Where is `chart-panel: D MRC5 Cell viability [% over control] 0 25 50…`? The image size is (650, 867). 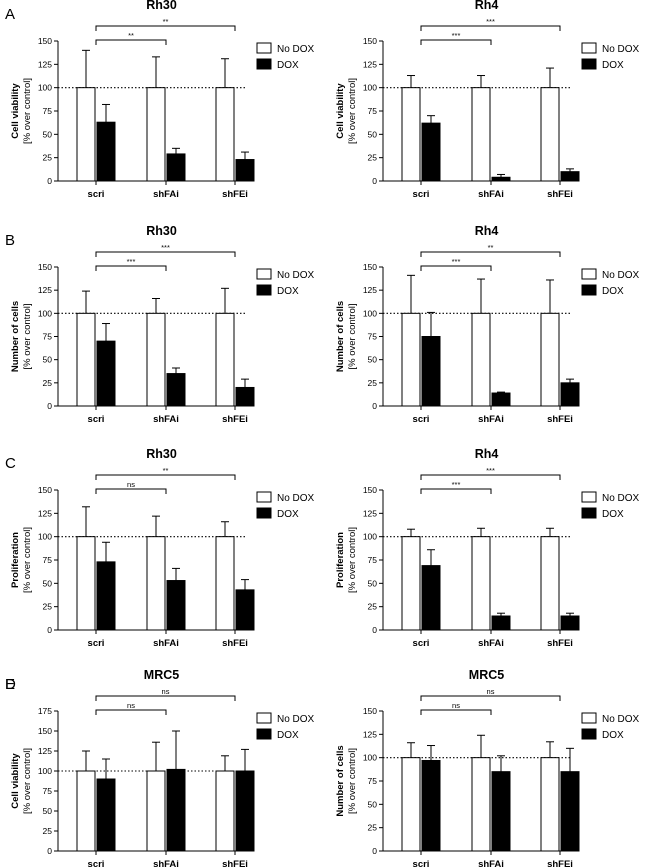 chart-panel: D MRC5 Cell viability [% over control] 0 25 50… is located at coordinates (160, 767).